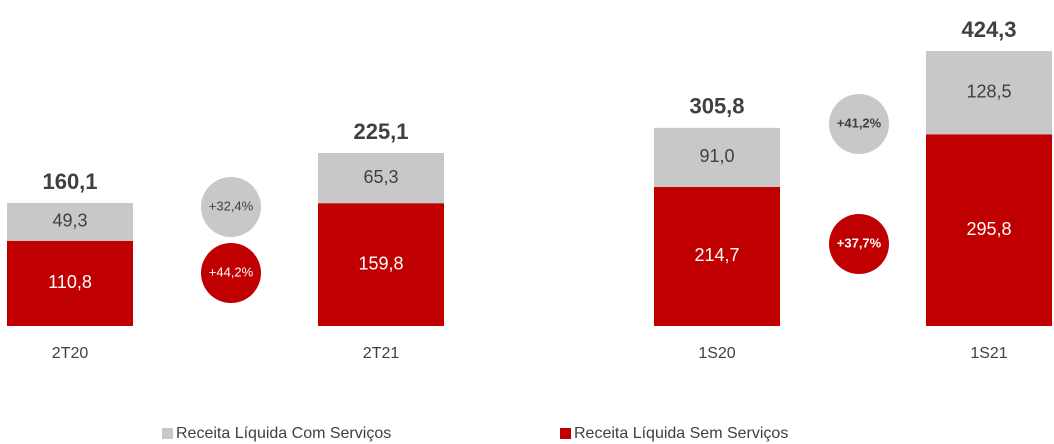  I want to click on legend-label: Receita Líquida Com Serviços, so click(283, 433).